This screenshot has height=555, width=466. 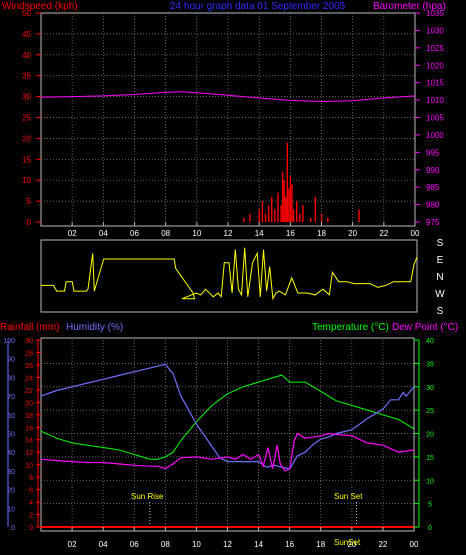 What do you see at coordinates (435, 48) in the screenshot?
I see `baro-tick-label: 1025` at bounding box center [435, 48].